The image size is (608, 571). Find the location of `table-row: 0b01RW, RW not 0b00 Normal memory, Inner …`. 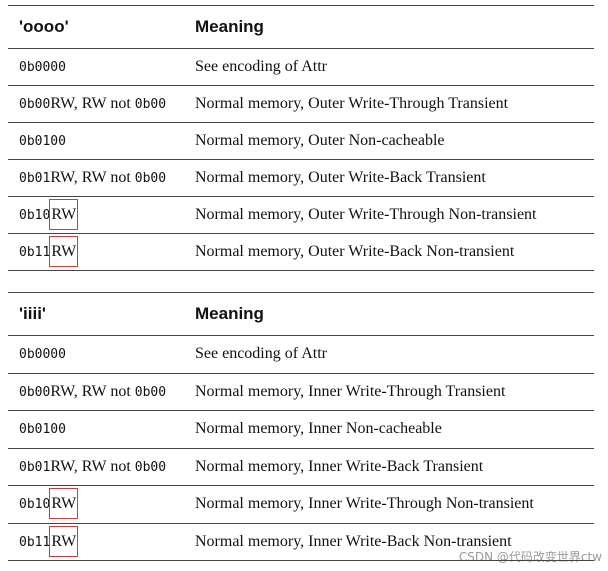

table-row: 0b01RW, RW not 0b00 Normal memory, Inner … is located at coordinates (301, 466).